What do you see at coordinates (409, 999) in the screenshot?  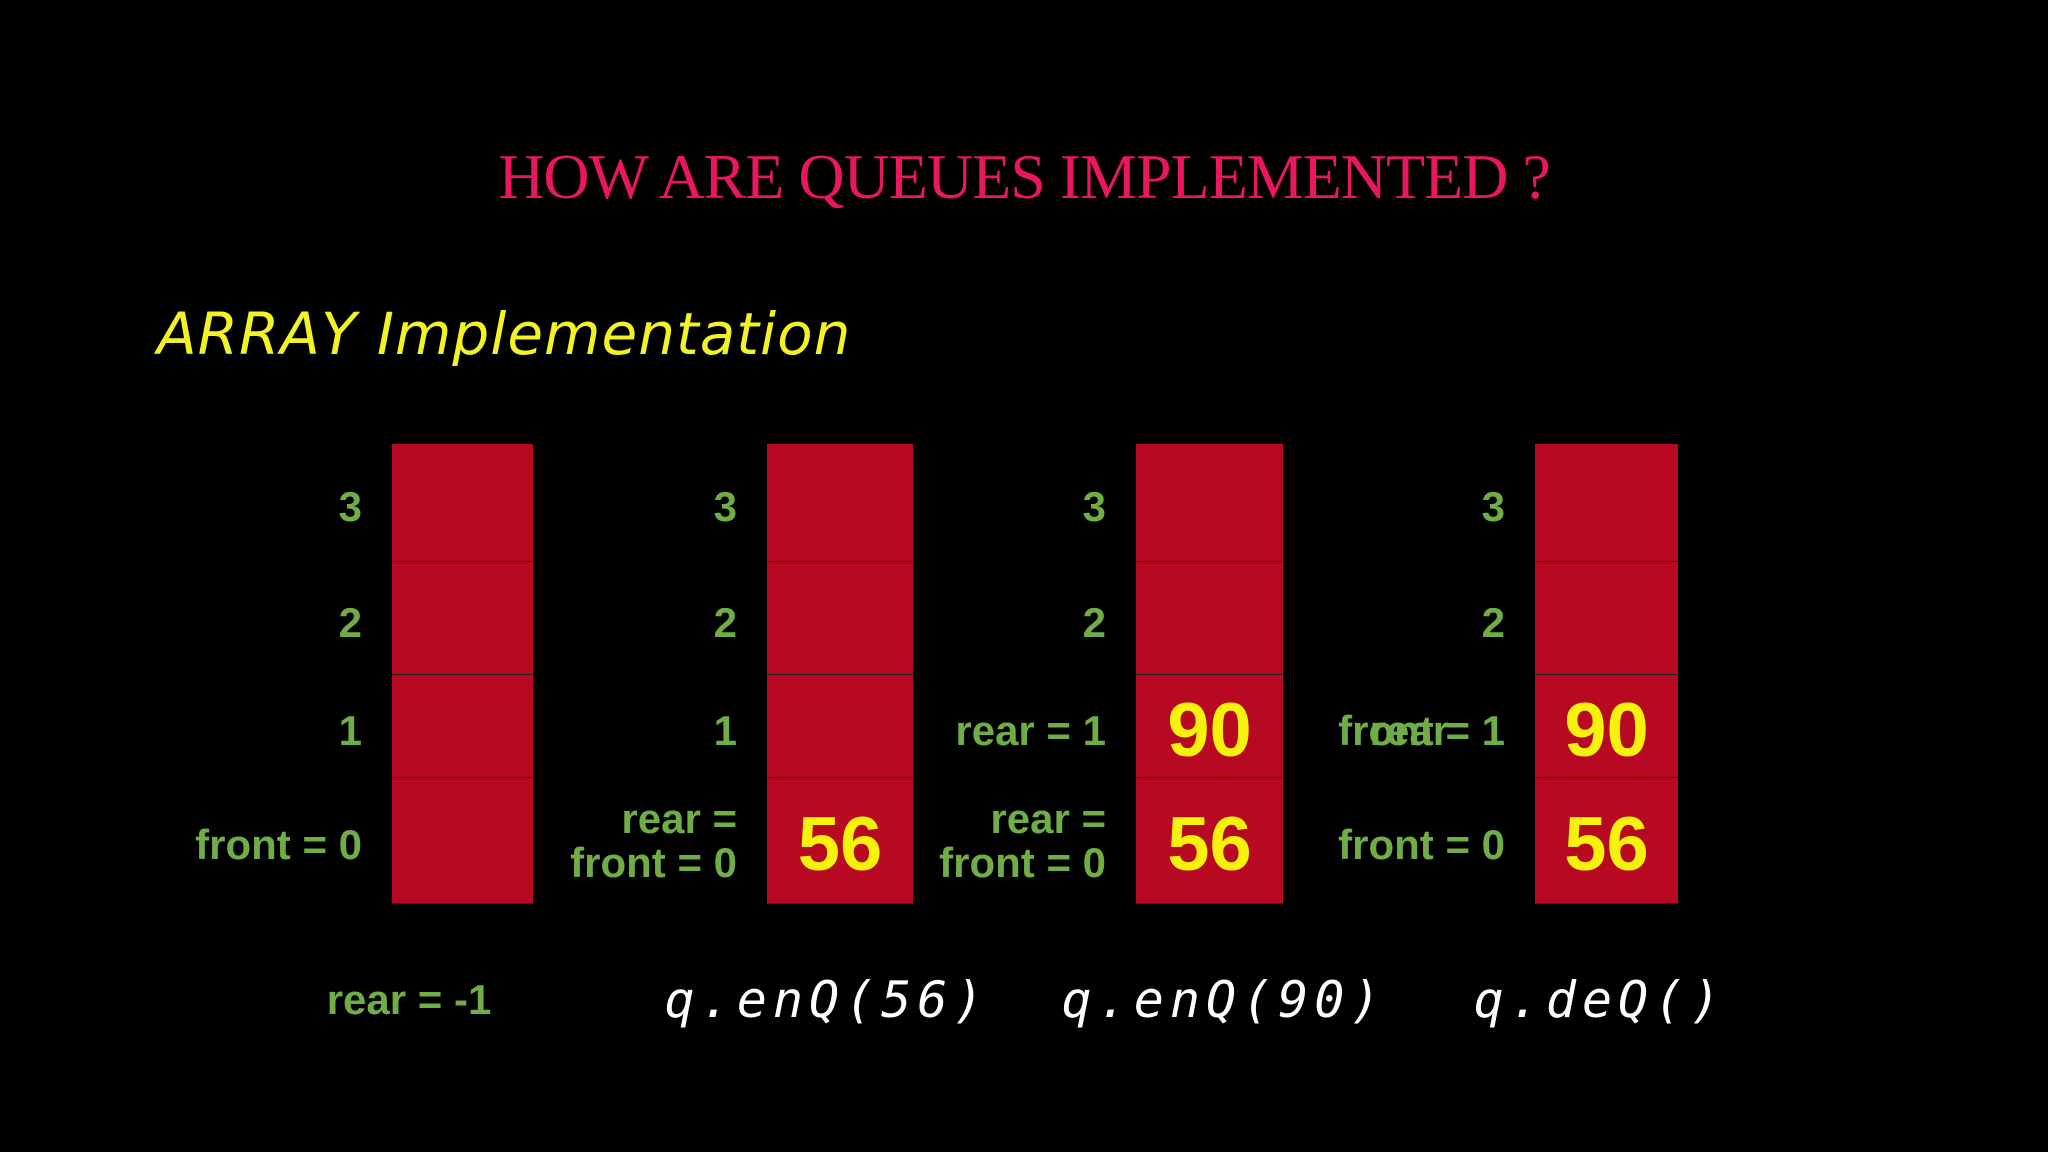 I see `caption: rear = -1` at bounding box center [409, 999].